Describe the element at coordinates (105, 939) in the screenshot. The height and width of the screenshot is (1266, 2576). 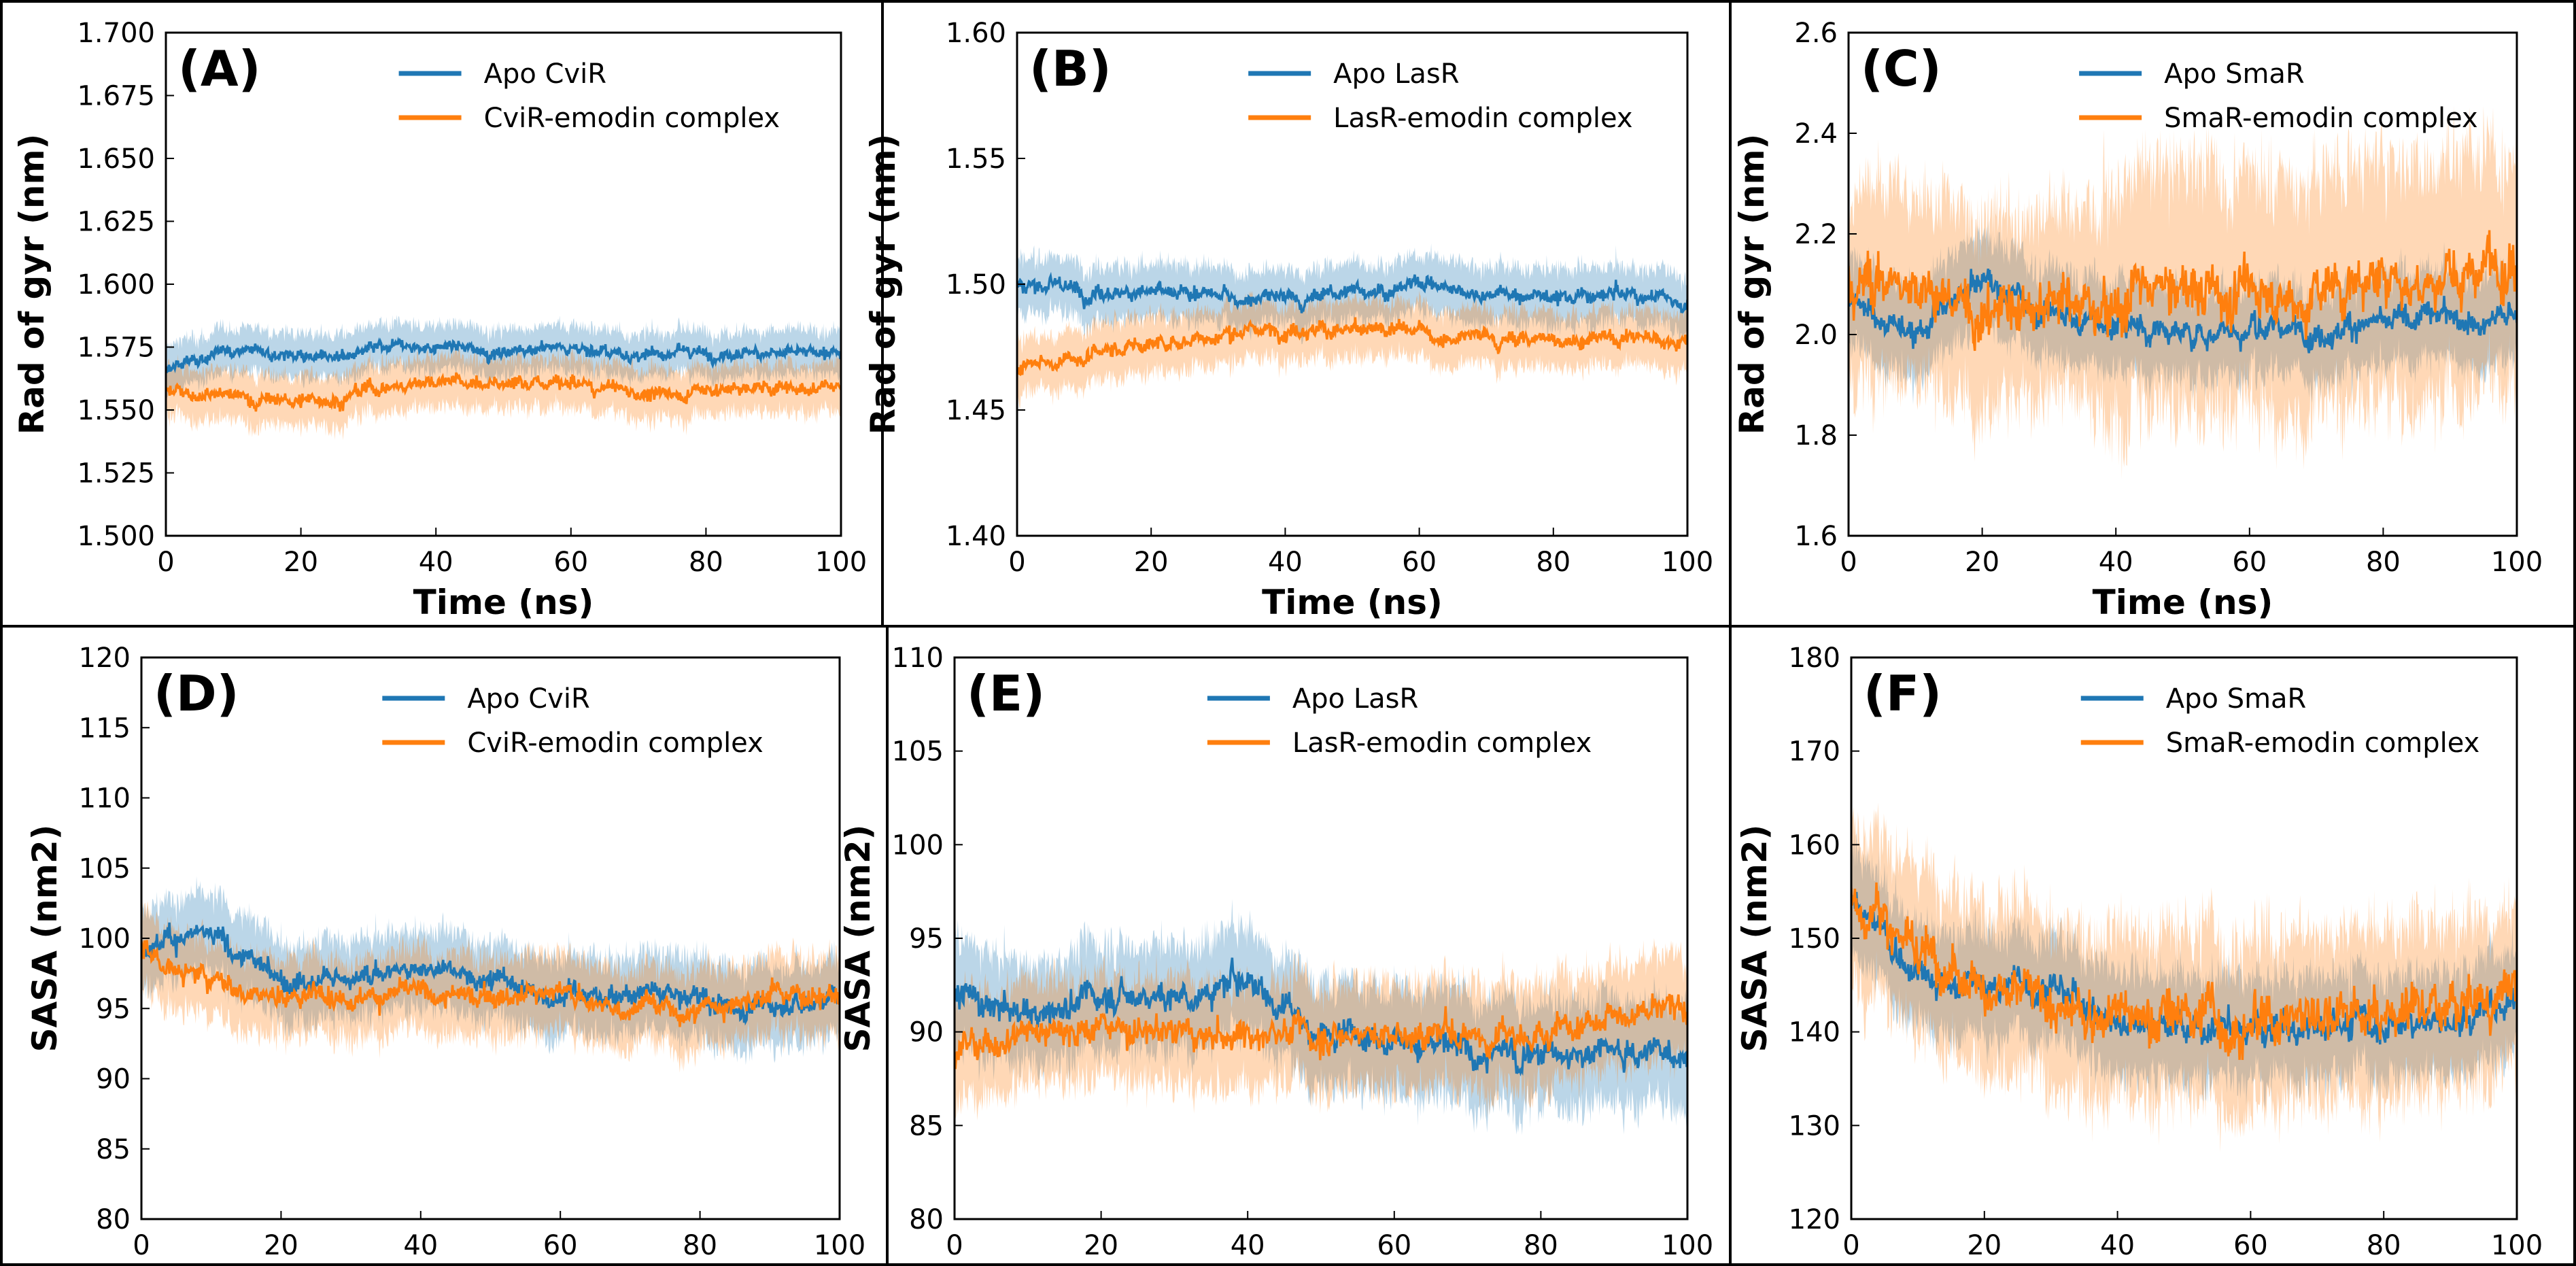
I see `y-tick-label: 100` at that location.